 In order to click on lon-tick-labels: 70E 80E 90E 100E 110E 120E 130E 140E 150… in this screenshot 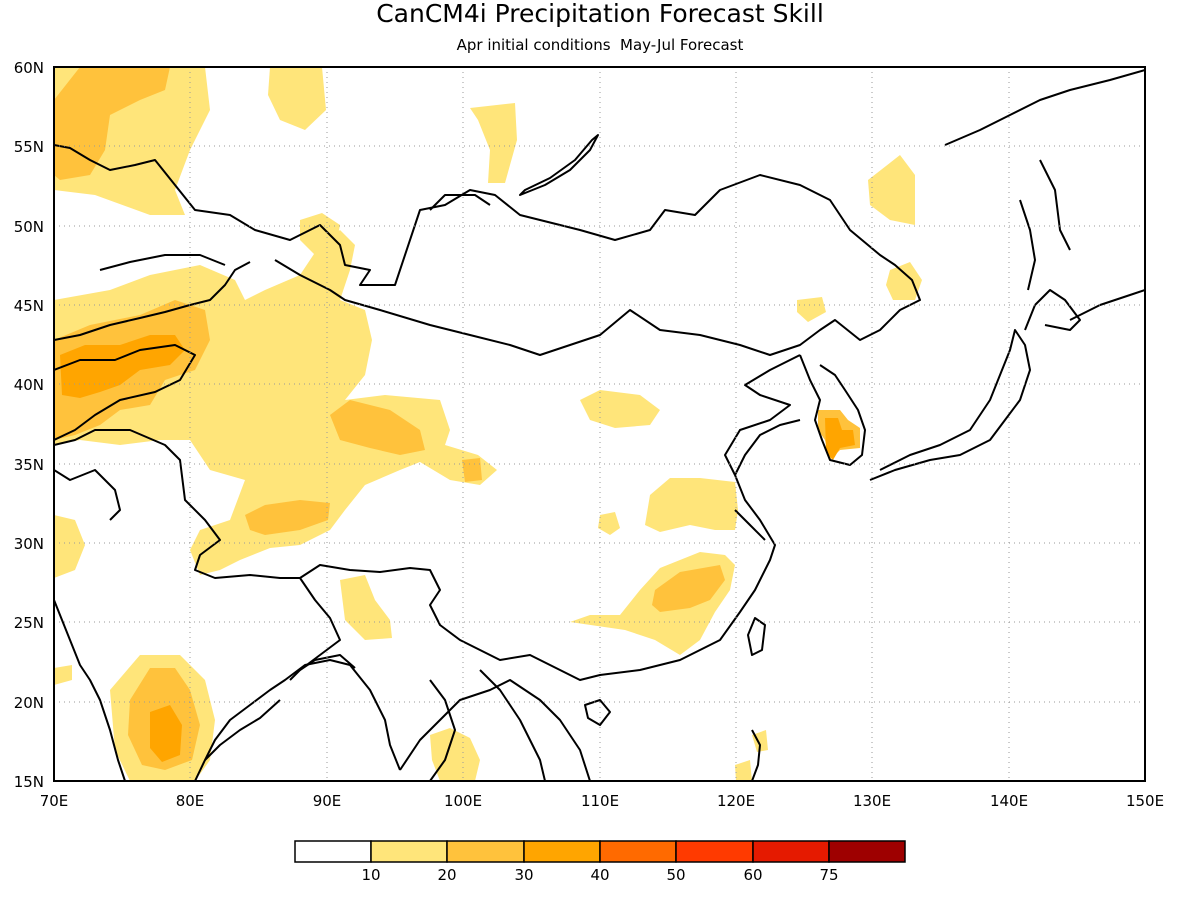, I will do `click(602, 801)`.